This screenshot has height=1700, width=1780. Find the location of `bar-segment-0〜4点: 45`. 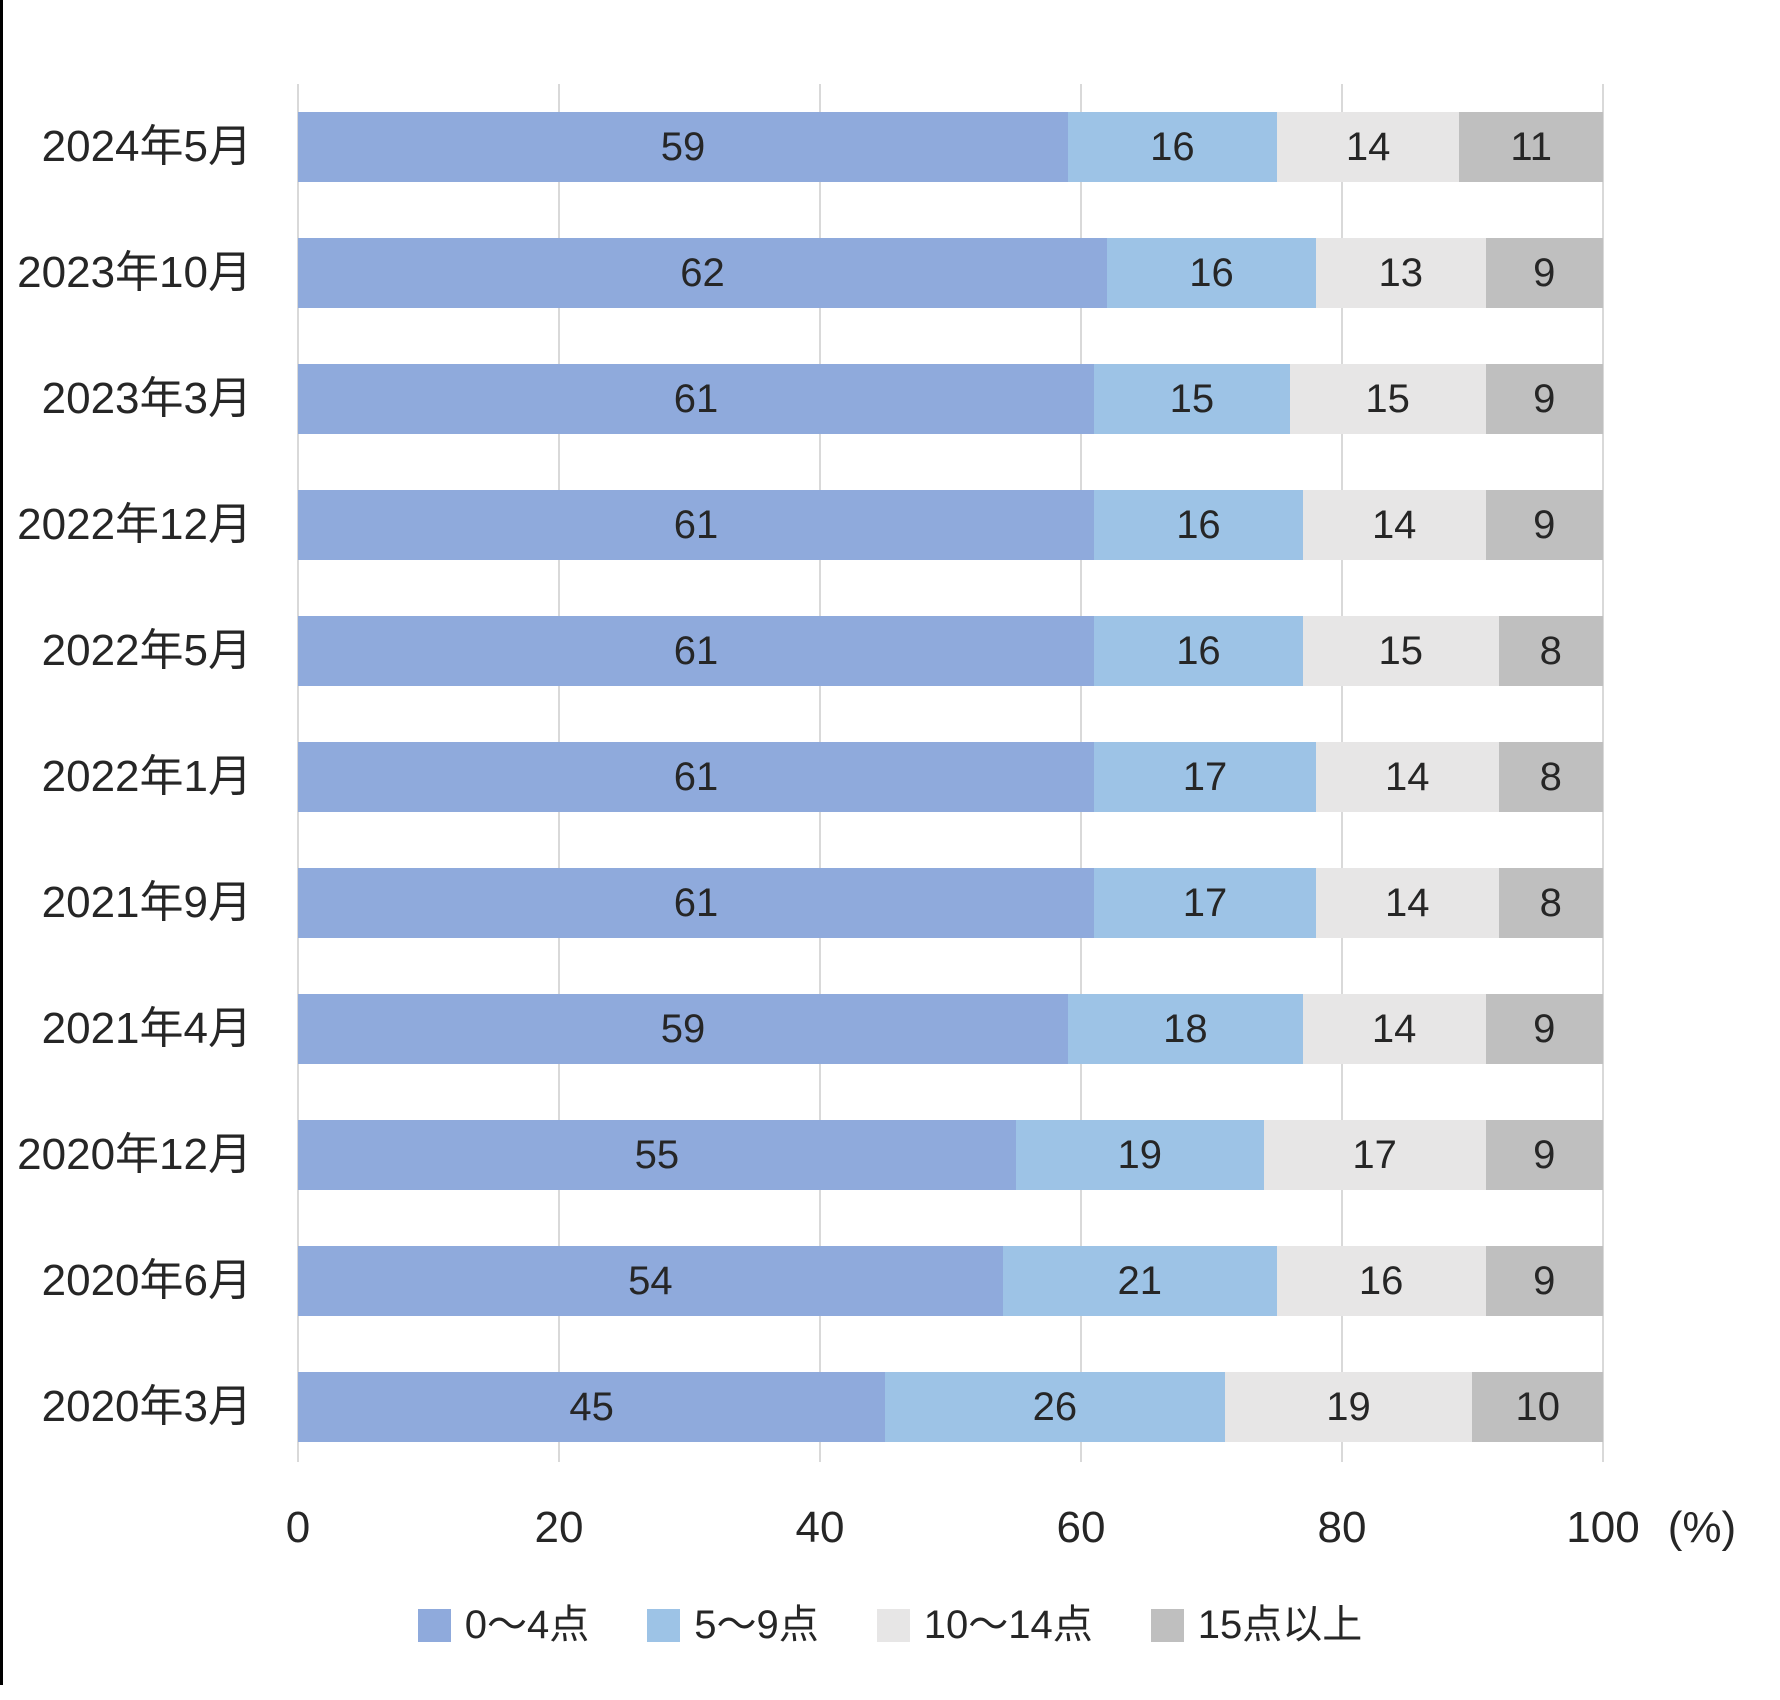

bar-segment-0〜4点: 45 is located at coordinates (592, 1407).